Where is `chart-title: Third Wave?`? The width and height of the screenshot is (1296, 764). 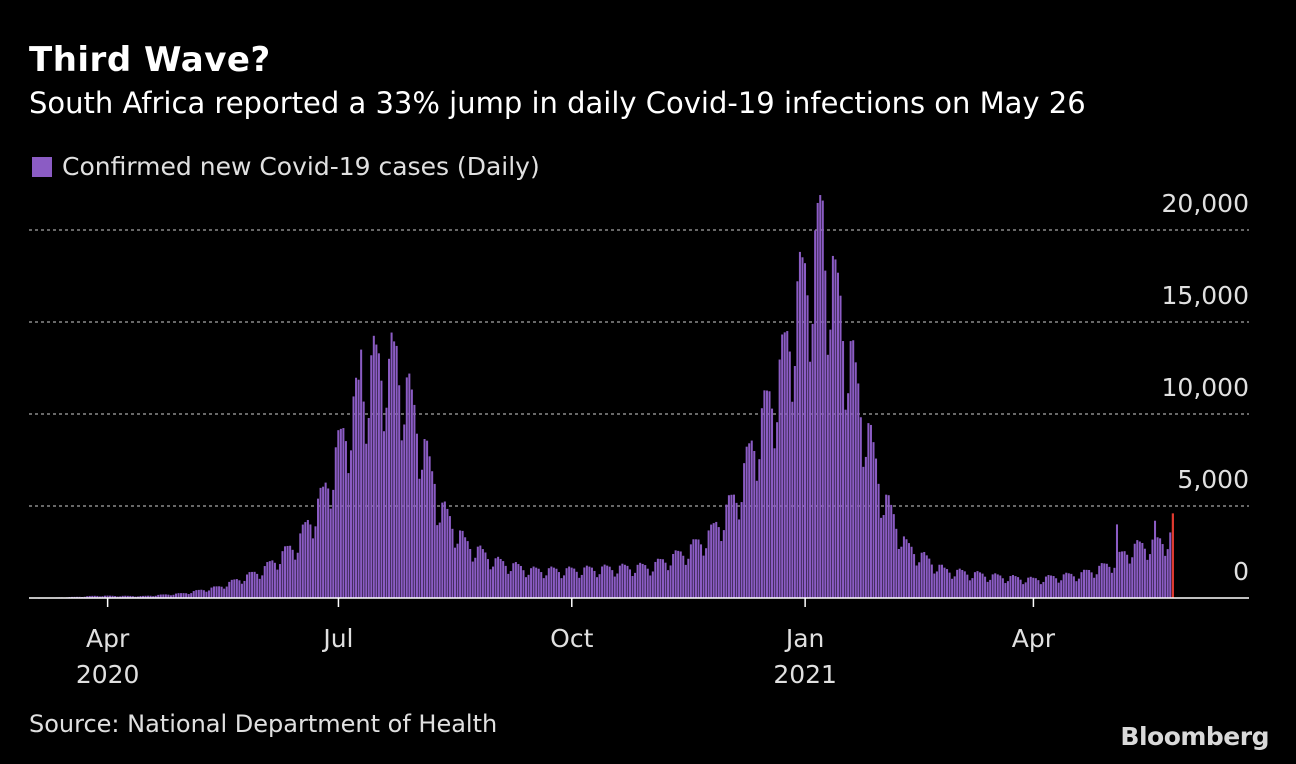 chart-title: Third Wave? is located at coordinates (150, 60).